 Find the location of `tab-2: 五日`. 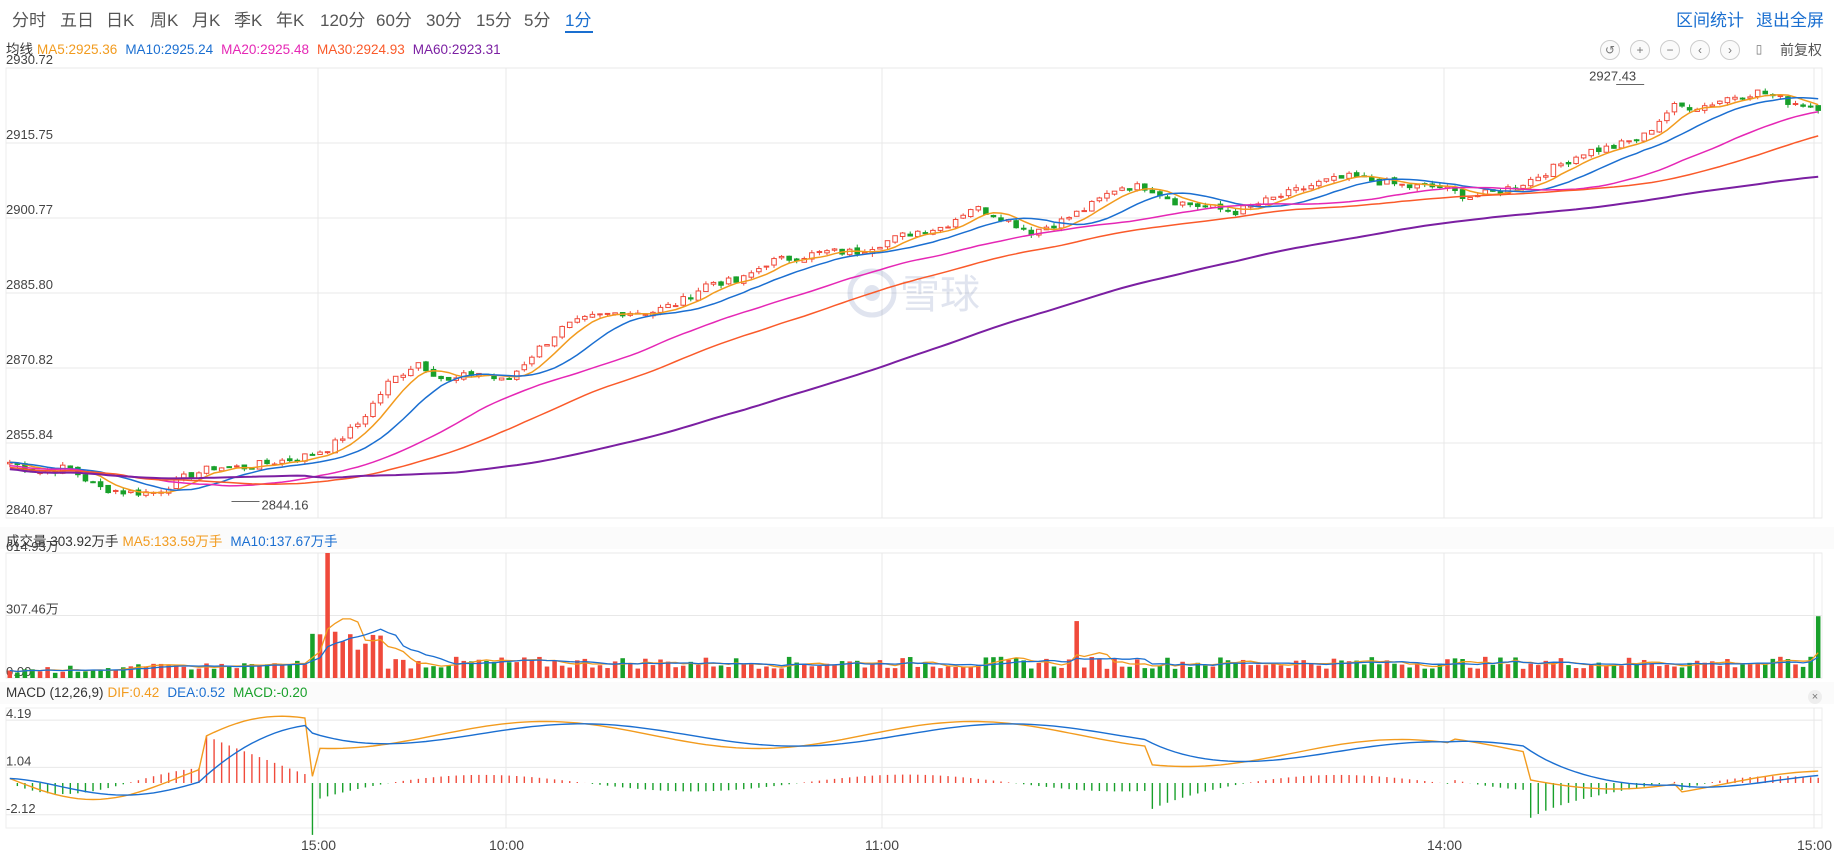

tab-2: 五日 is located at coordinates (77, 20).